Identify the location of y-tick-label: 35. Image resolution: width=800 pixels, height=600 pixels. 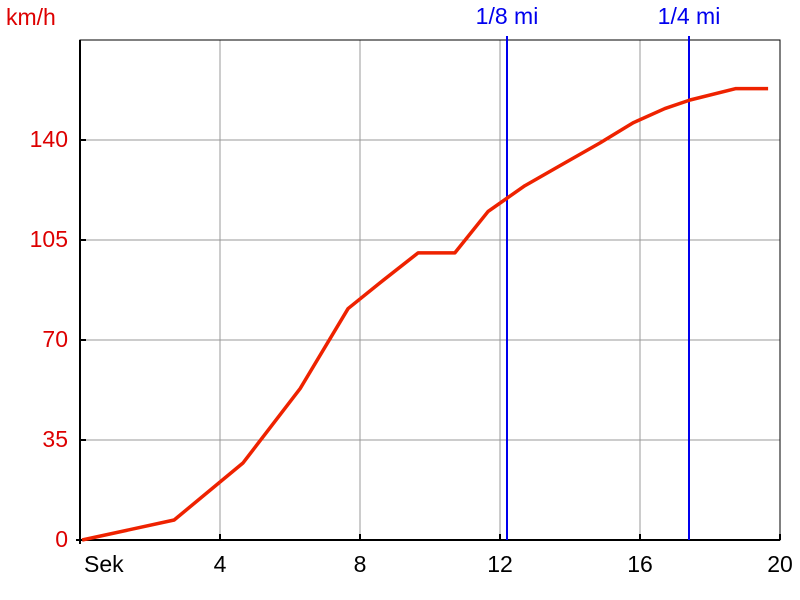
(55, 439).